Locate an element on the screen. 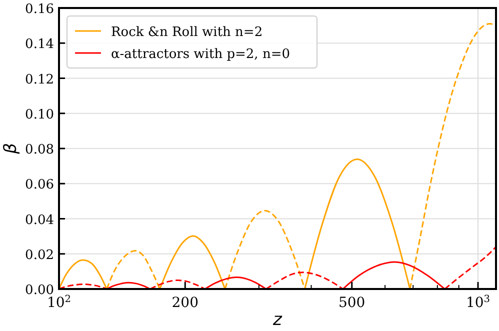  x-axis-title: z is located at coordinates (278, 320).